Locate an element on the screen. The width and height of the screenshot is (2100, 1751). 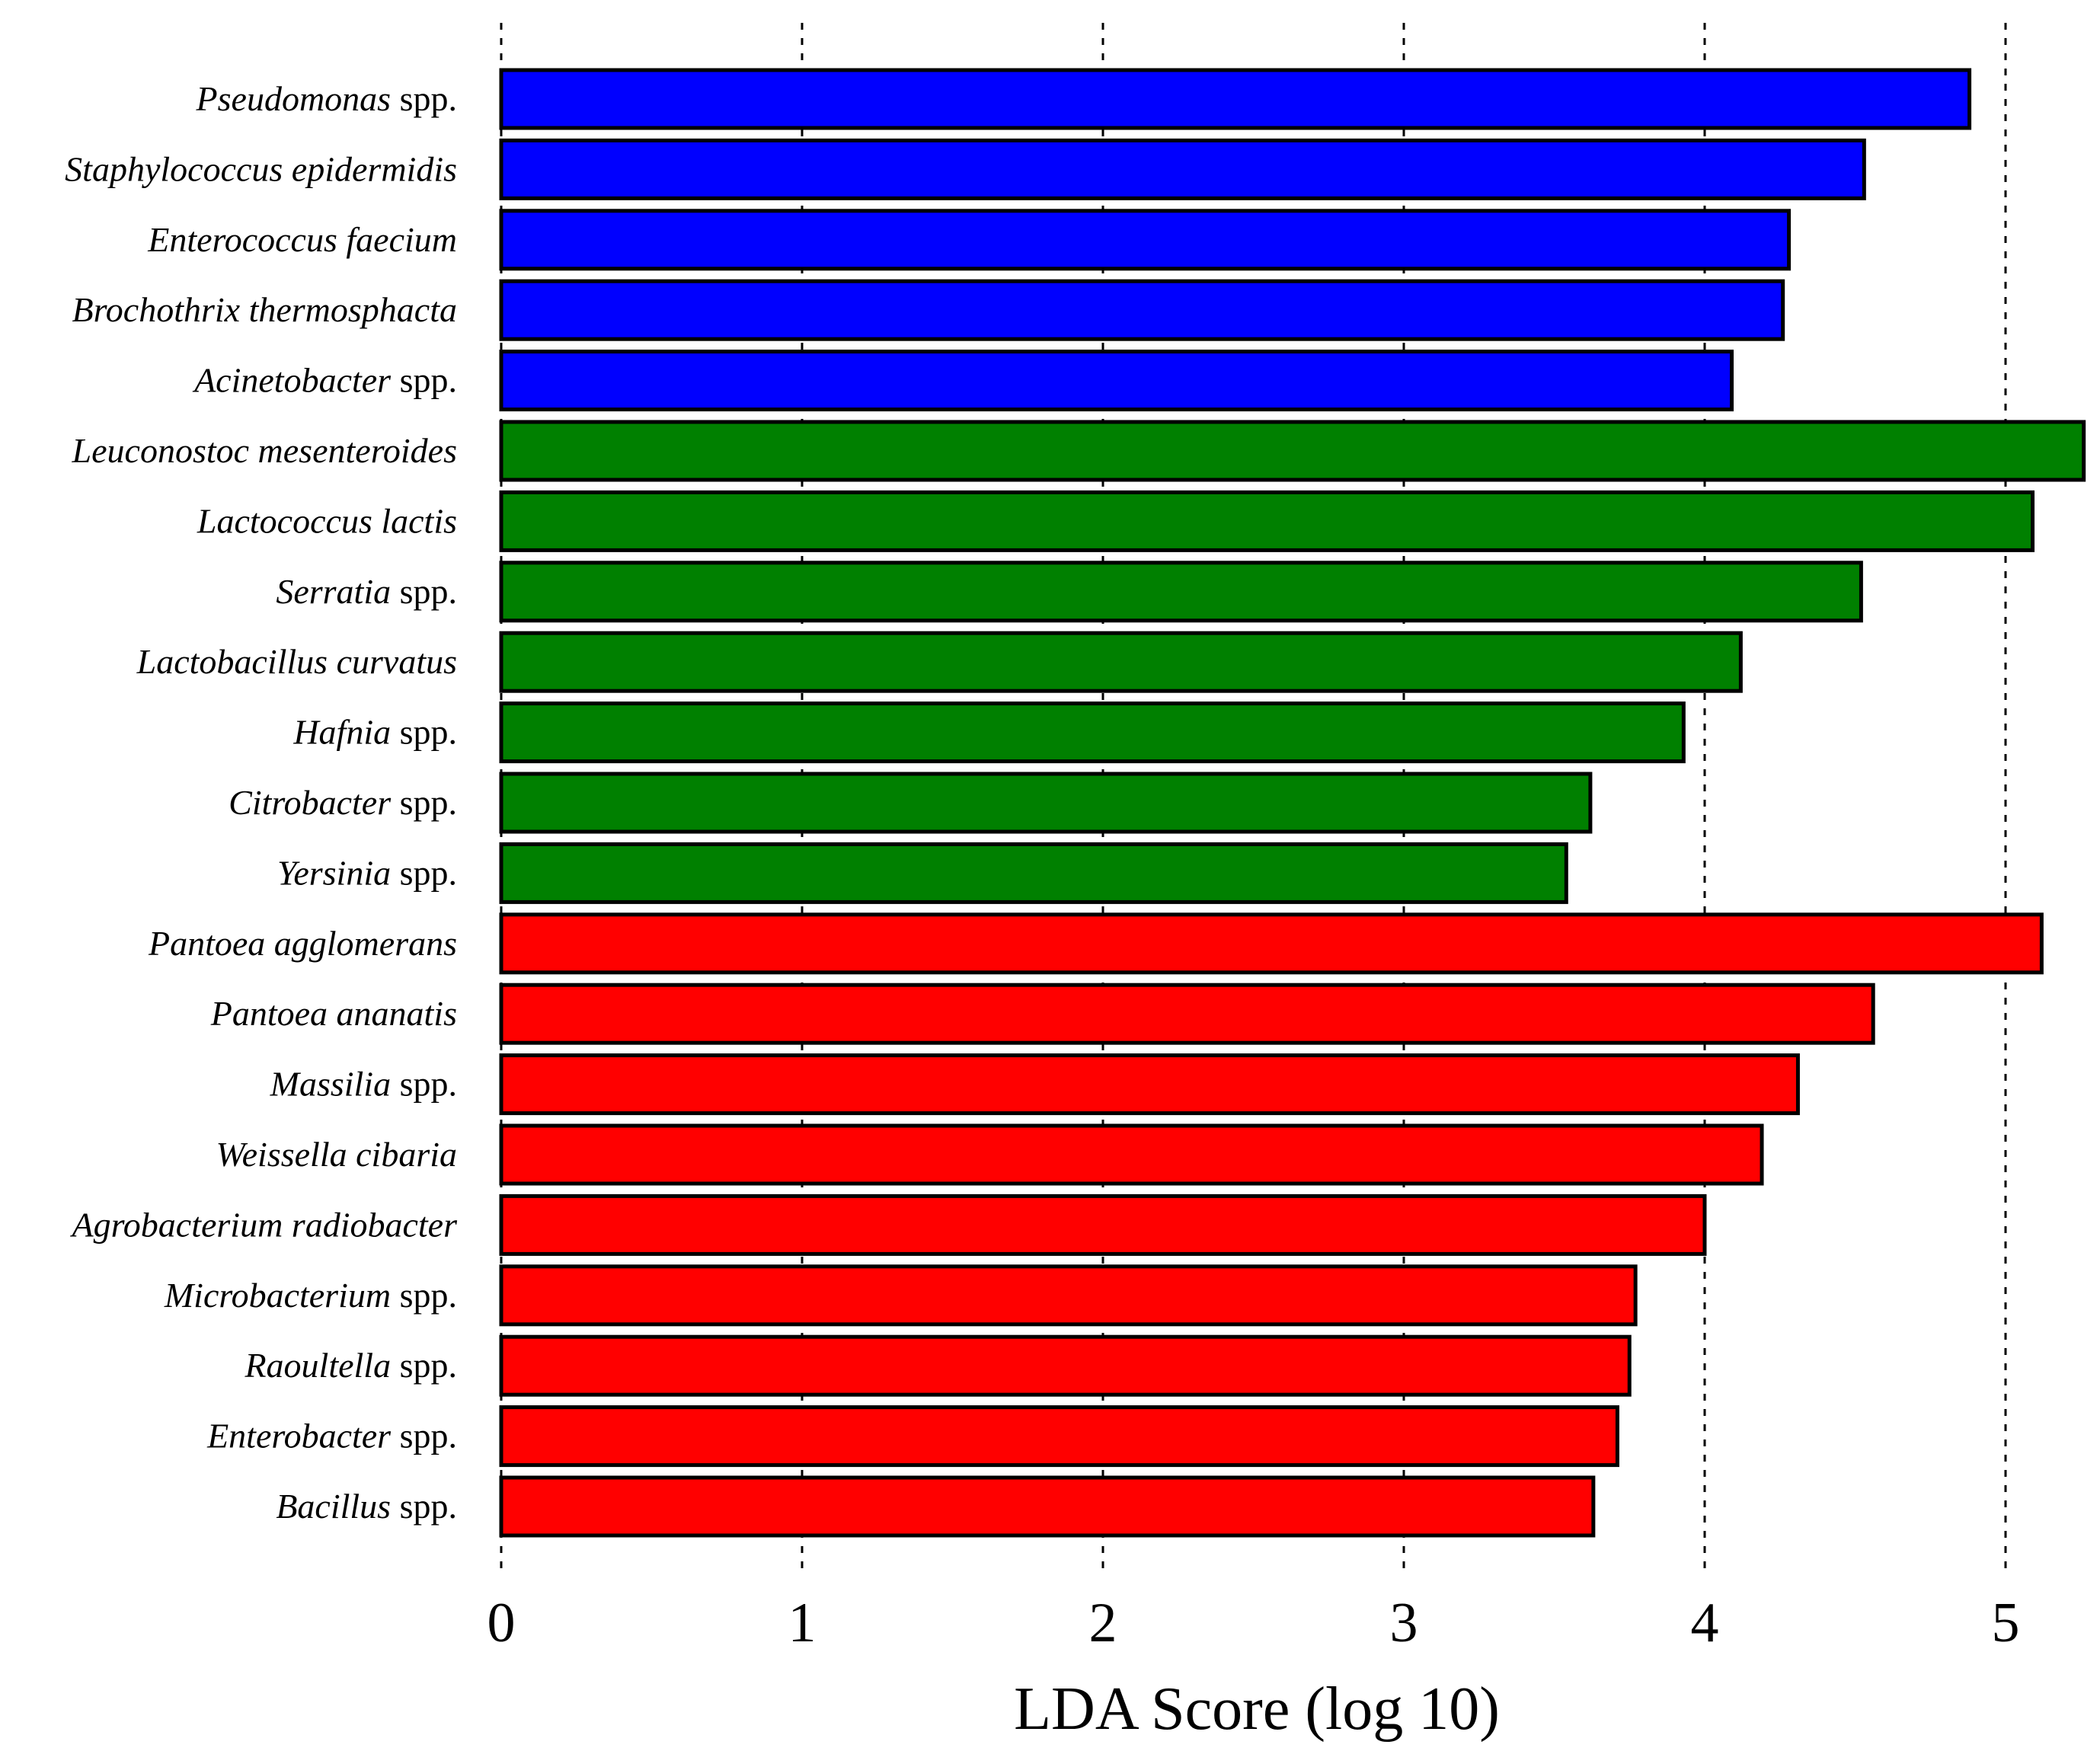
category-label-19: Enterobacter spp. is located at coordinates (331, 1436).